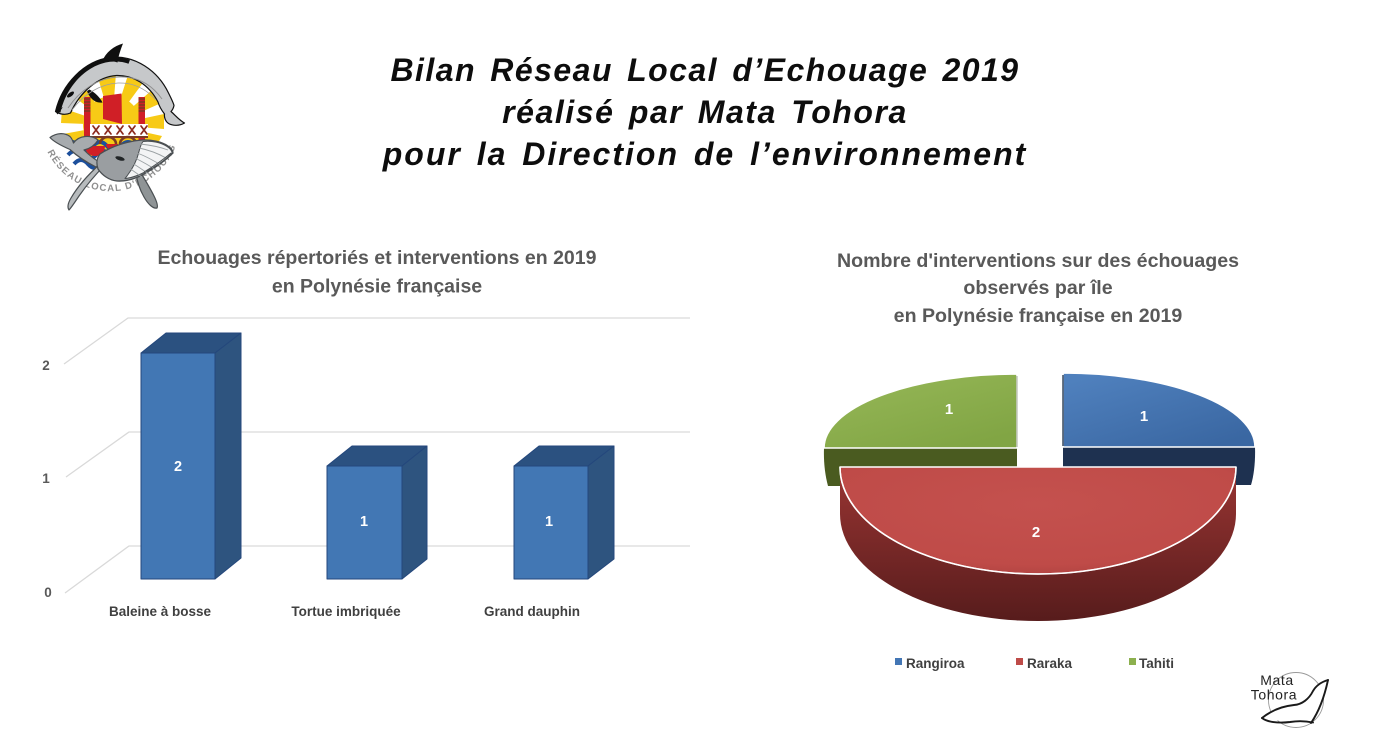 The height and width of the screenshot is (743, 1376). What do you see at coordinates (160, 611) in the screenshot?
I see `svg-text: Baleine à bosse` at bounding box center [160, 611].